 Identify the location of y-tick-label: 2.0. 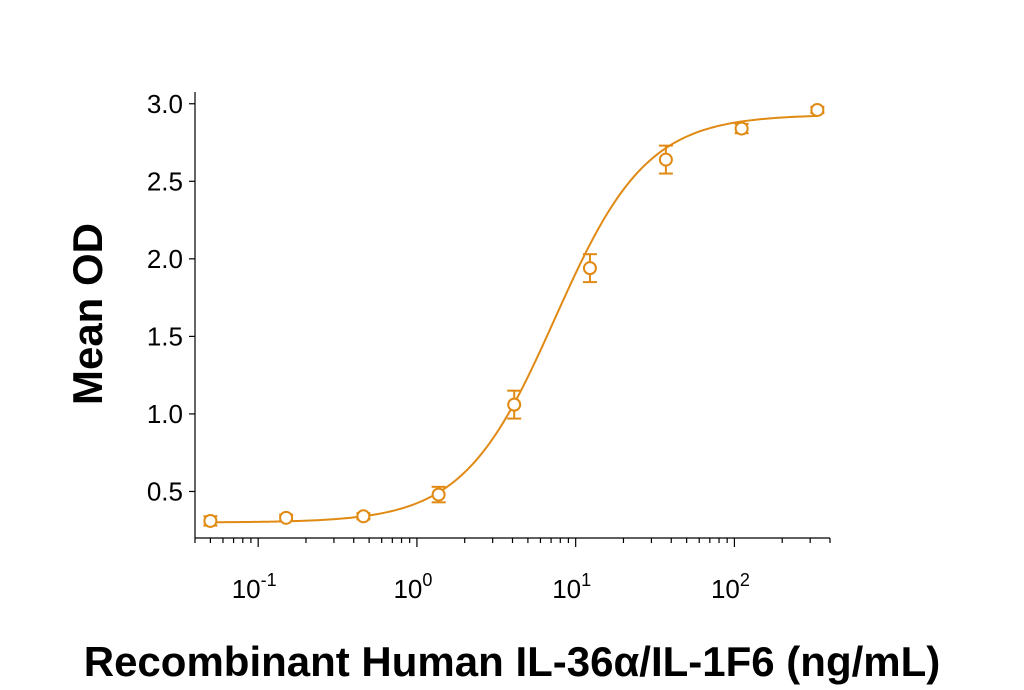
(165, 259).